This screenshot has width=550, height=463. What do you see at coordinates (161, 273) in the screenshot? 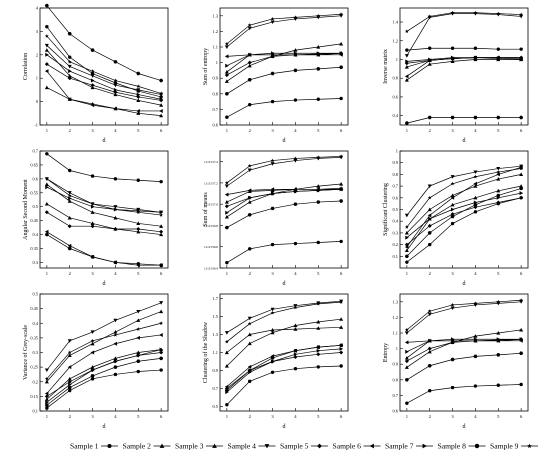
I see `x-tick-label: 6` at bounding box center [161, 273].